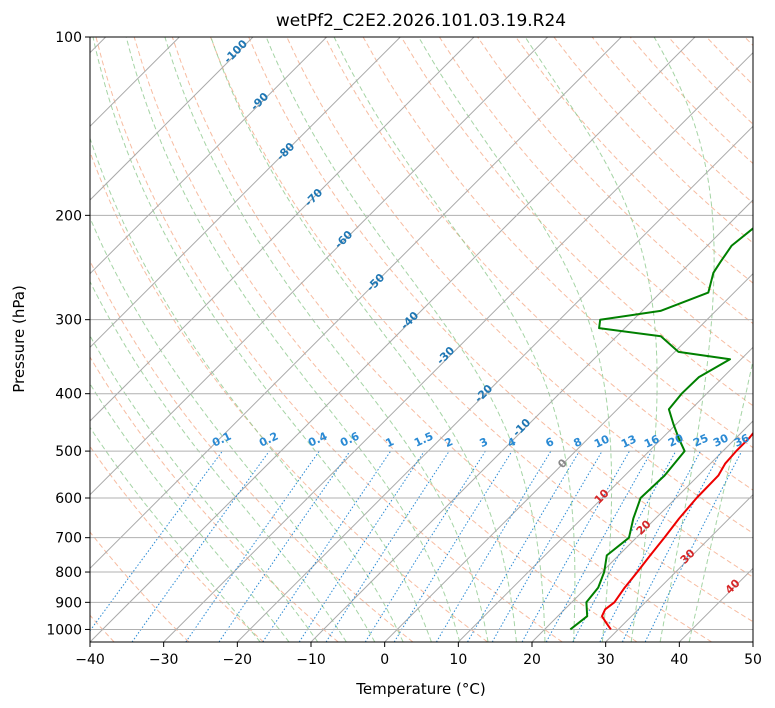  I want to click on x-tick-label: −10, so click(311, 660).